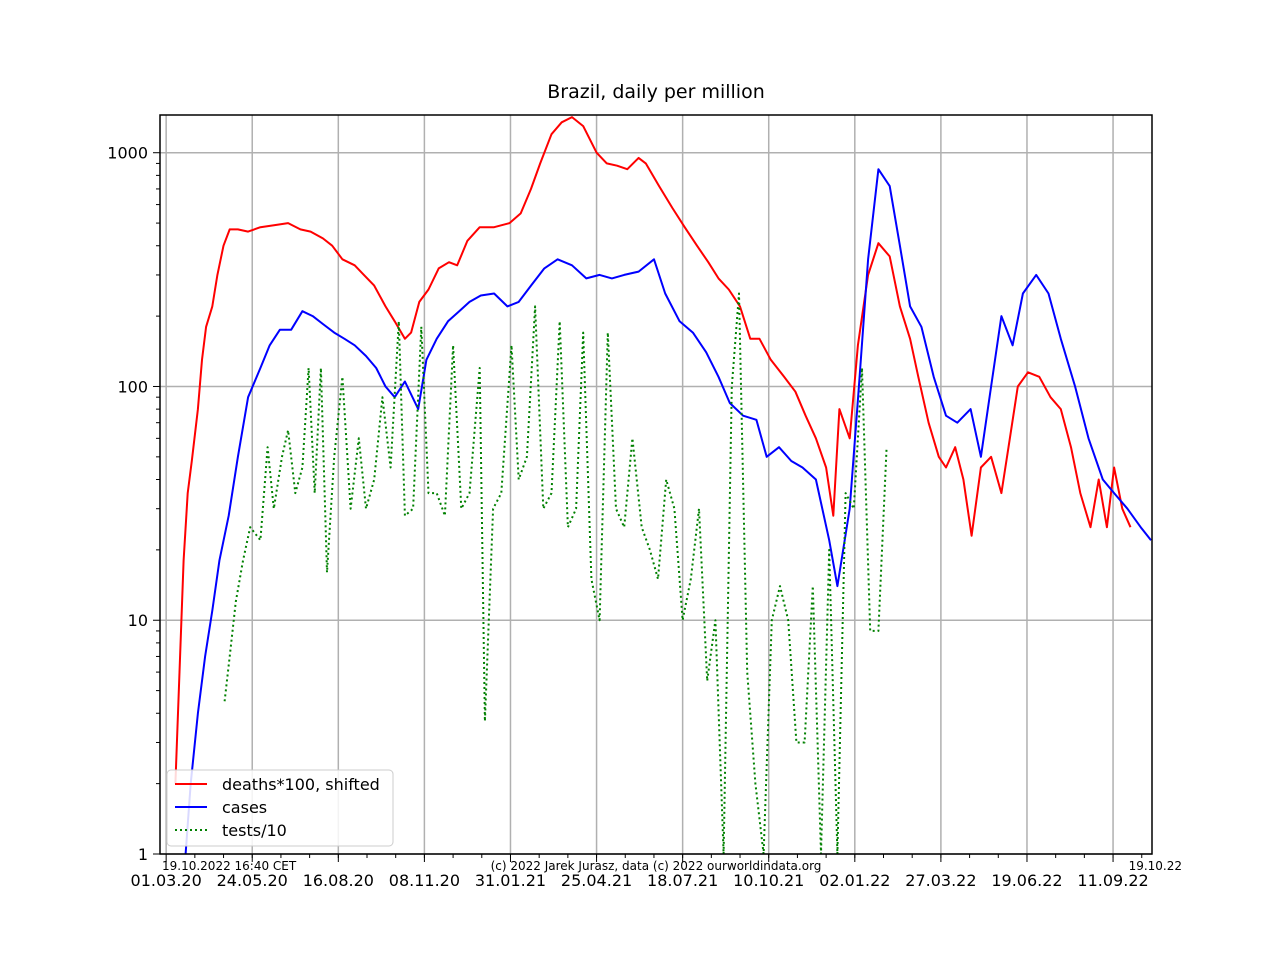  What do you see at coordinates (166, 880) in the screenshot?
I see `x-tick-label: 01.03.20` at bounding box center [166, 880].